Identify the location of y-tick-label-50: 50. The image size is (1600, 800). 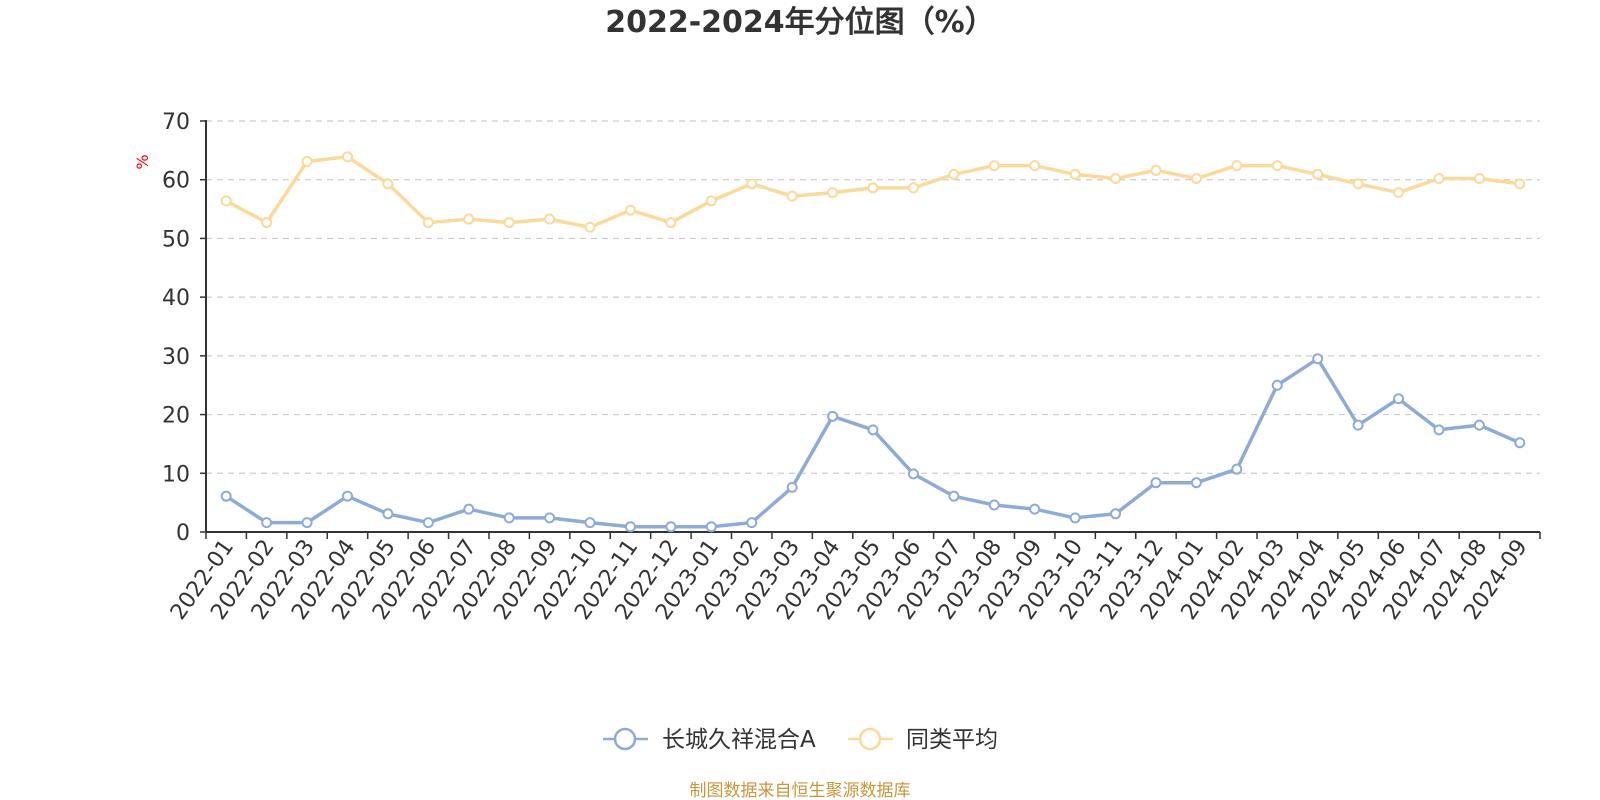
(176, 239).